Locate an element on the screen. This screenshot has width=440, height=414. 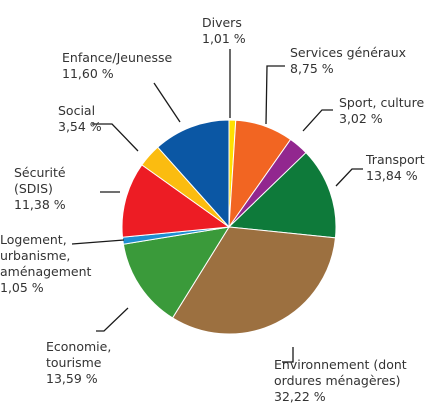
slice-label-line: ordures ménagères) is located at coordinates (337, 380).